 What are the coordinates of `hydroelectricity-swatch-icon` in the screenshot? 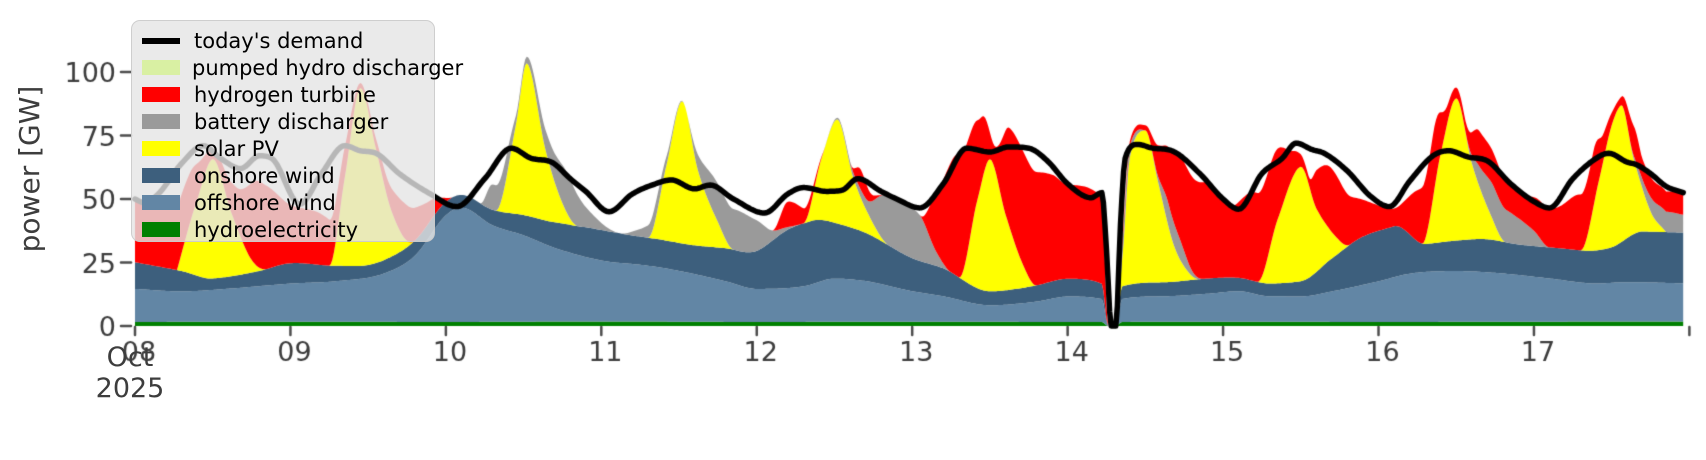 It's located at (161, 229).